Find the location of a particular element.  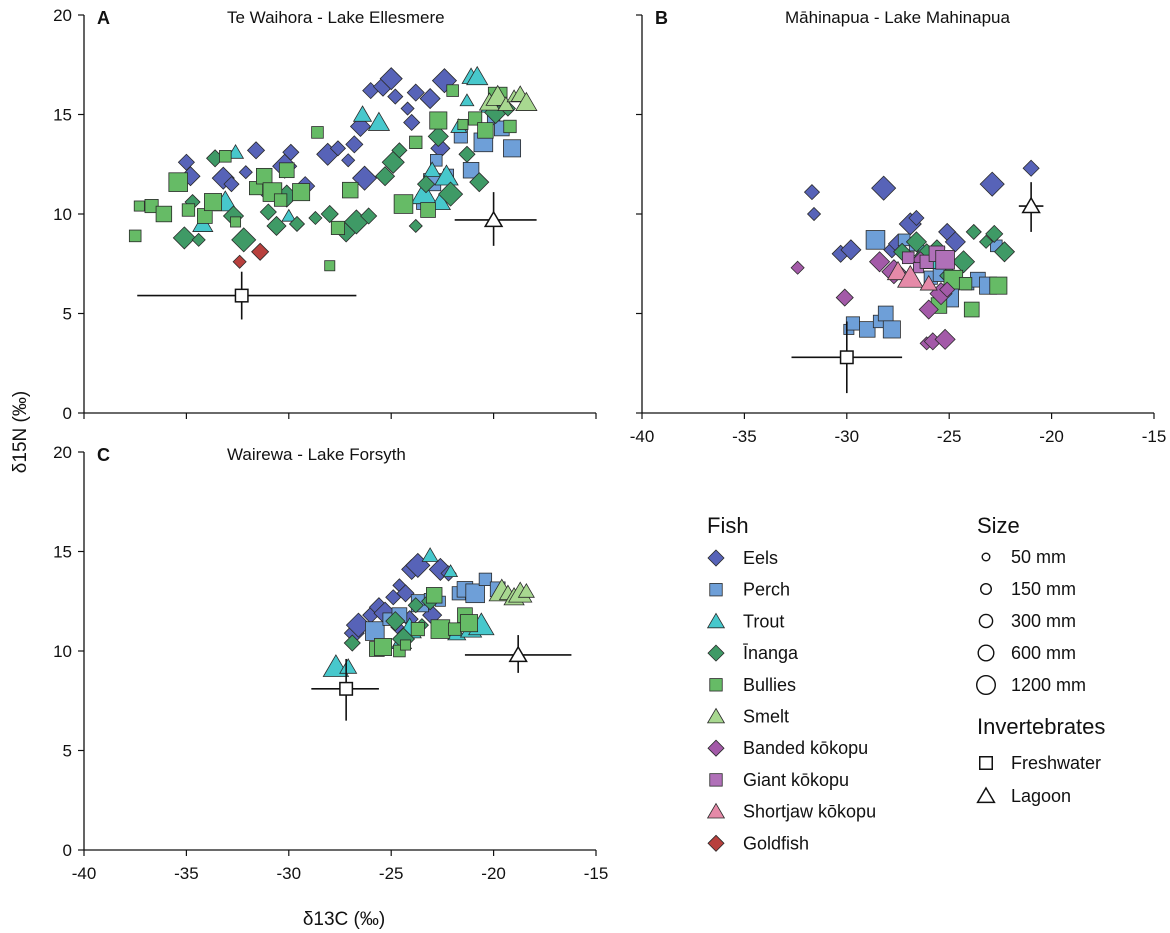

y-tick-label: 15 is located at coordinates (62, 552).